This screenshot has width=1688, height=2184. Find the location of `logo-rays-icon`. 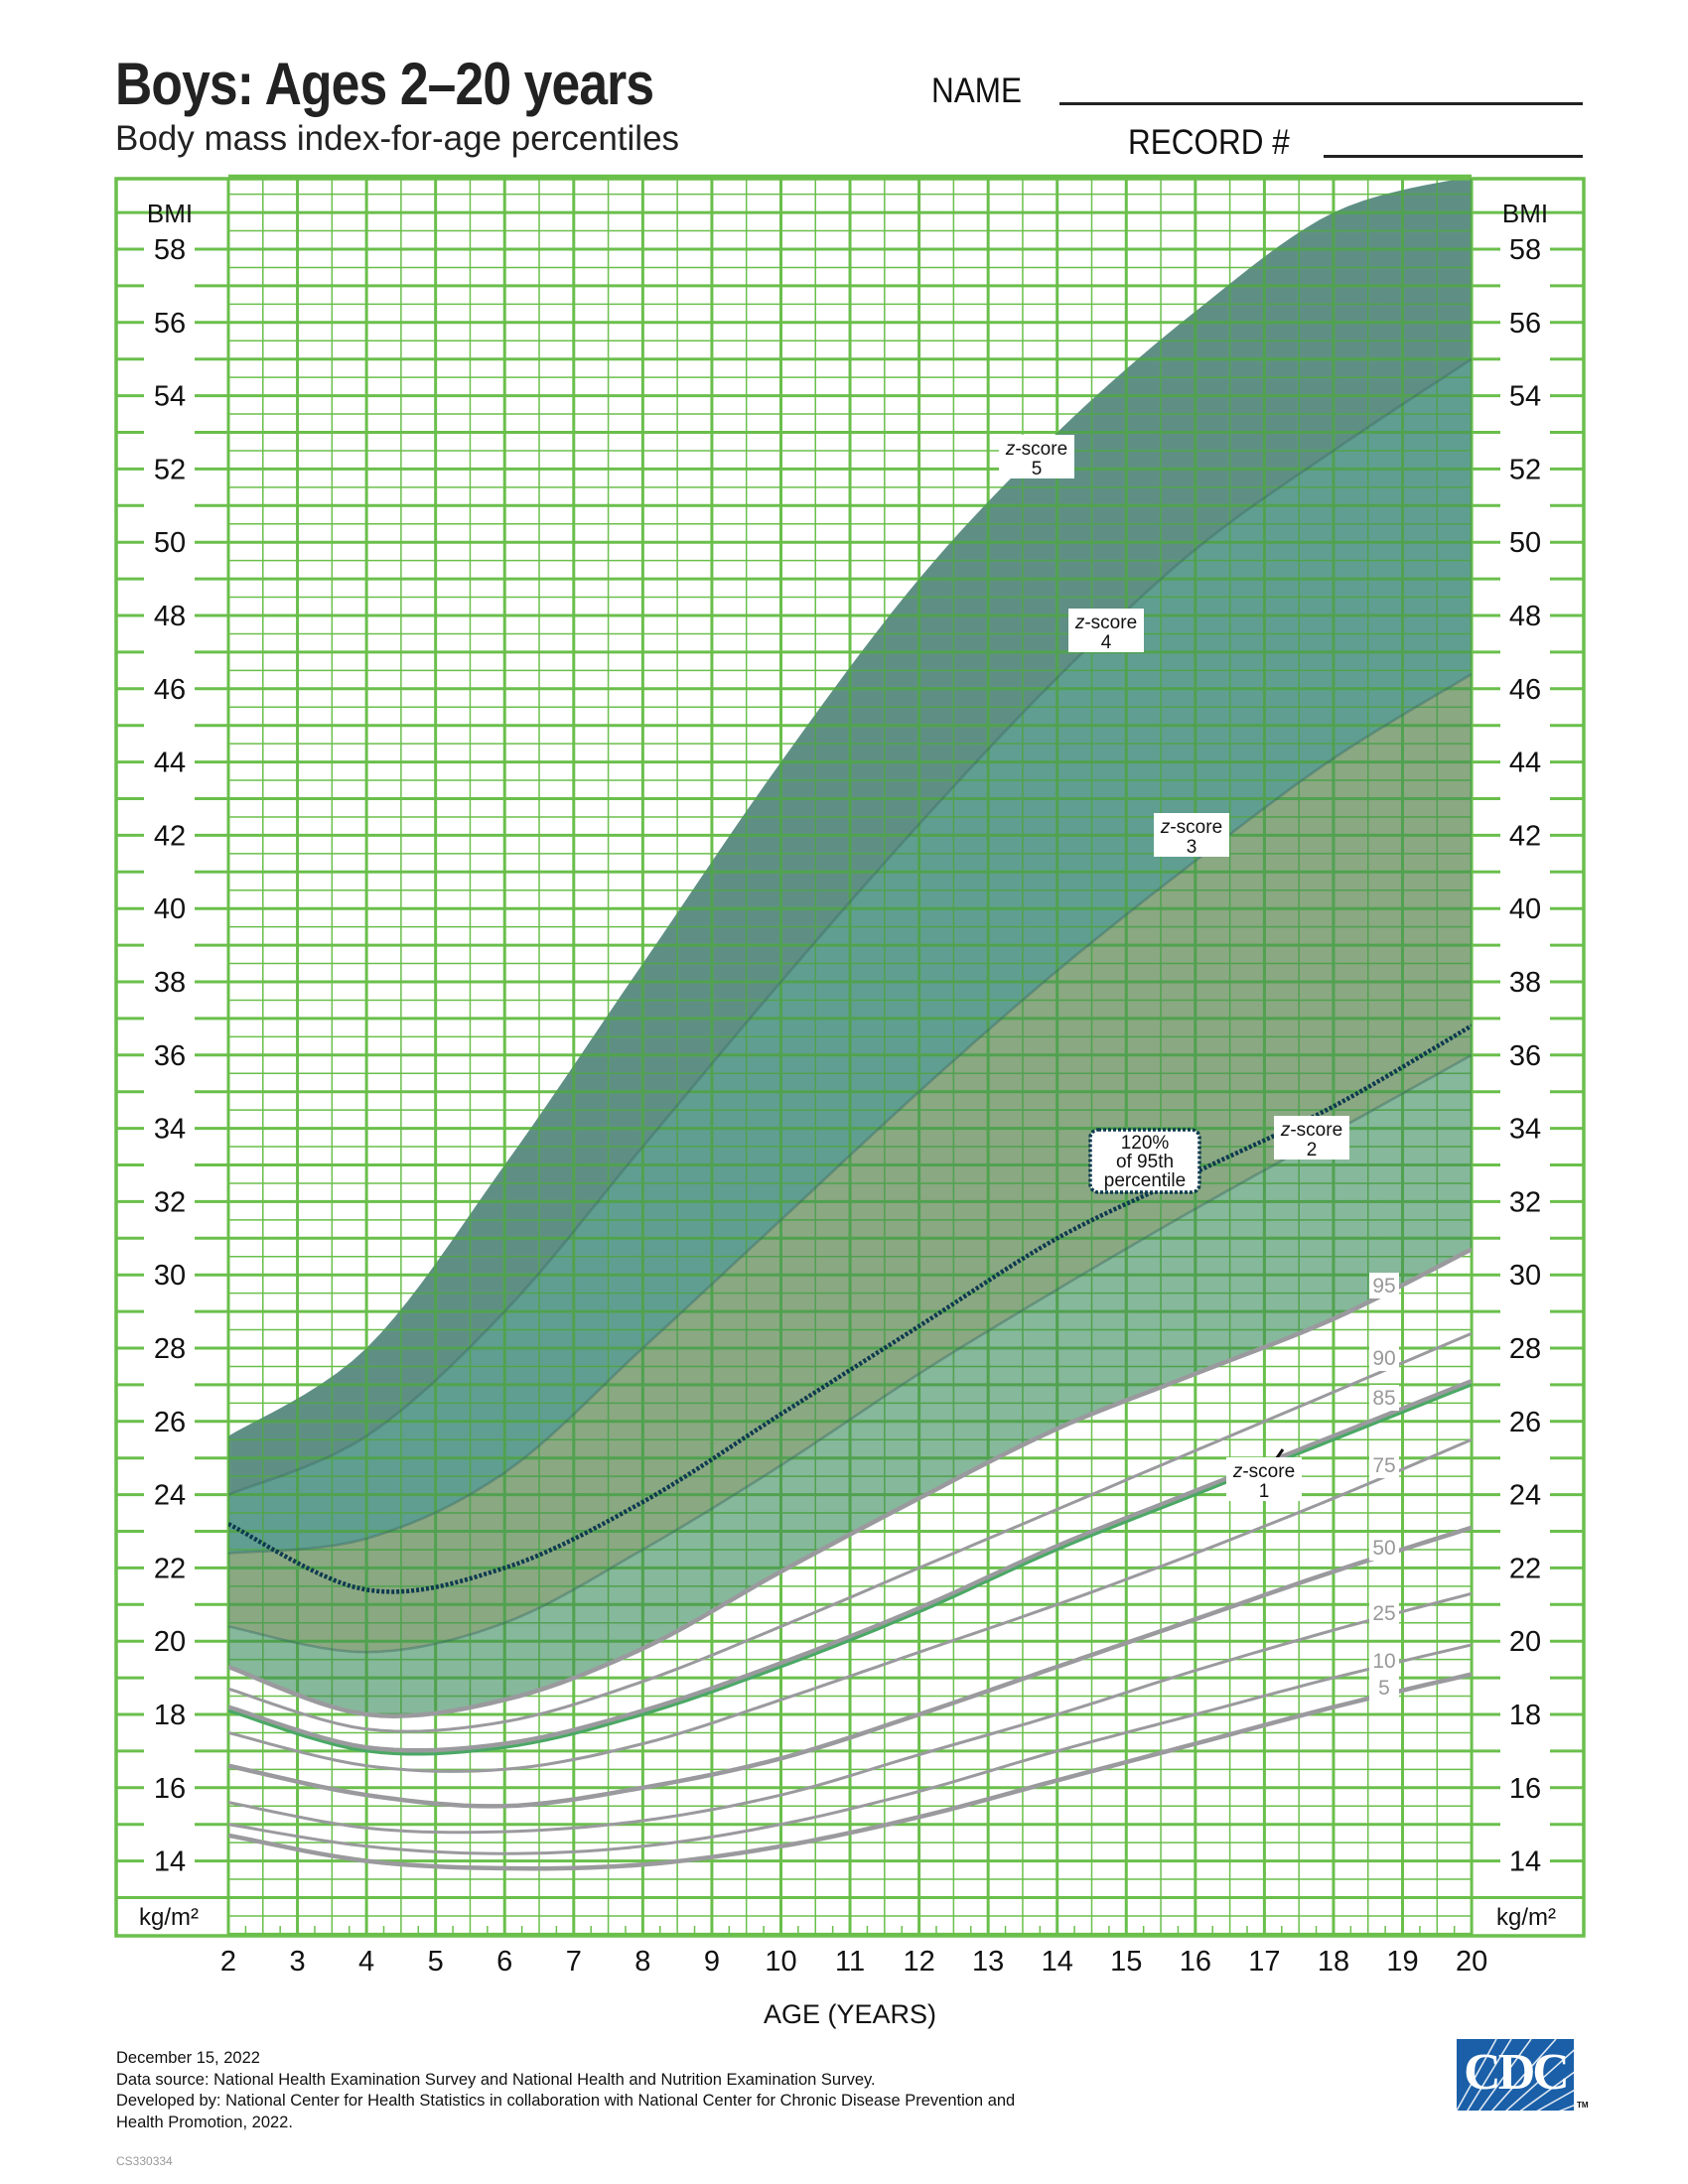

logo-rays-icon is located at coordinates (1515, 2075).